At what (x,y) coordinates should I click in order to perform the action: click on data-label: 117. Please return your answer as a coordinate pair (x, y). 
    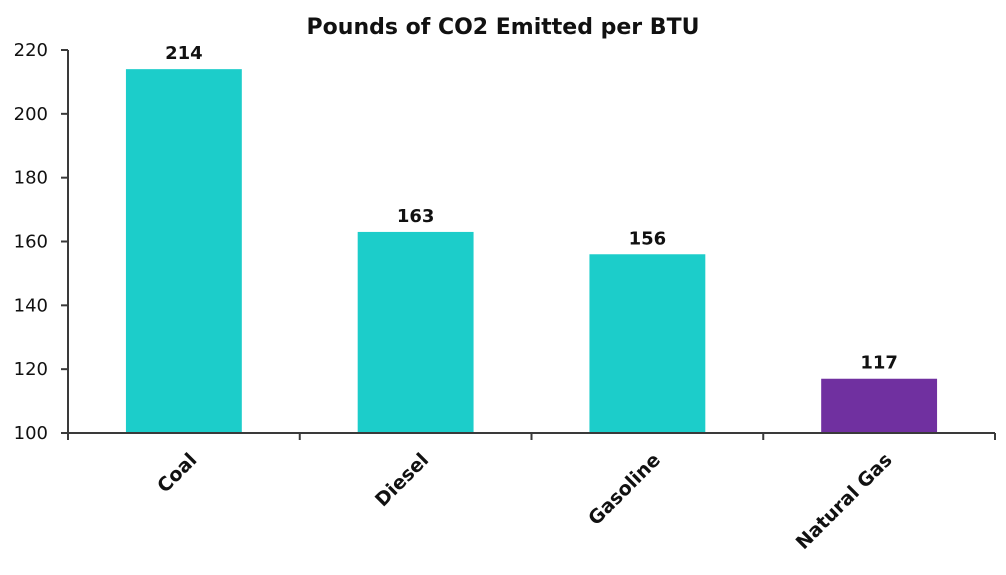
    Looking at the image, I should click on (879, 363).